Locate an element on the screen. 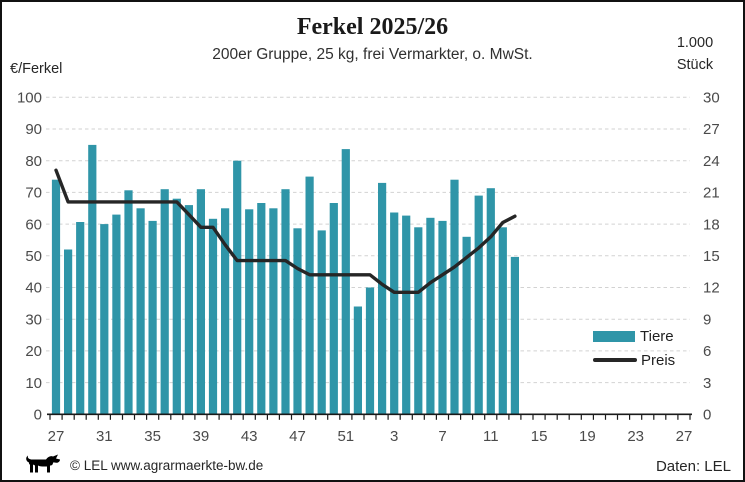 Image resolution: width=745 pixels, height=482 pixels. right-axis-tick-label: 0 is located at coordinates (707, 415).